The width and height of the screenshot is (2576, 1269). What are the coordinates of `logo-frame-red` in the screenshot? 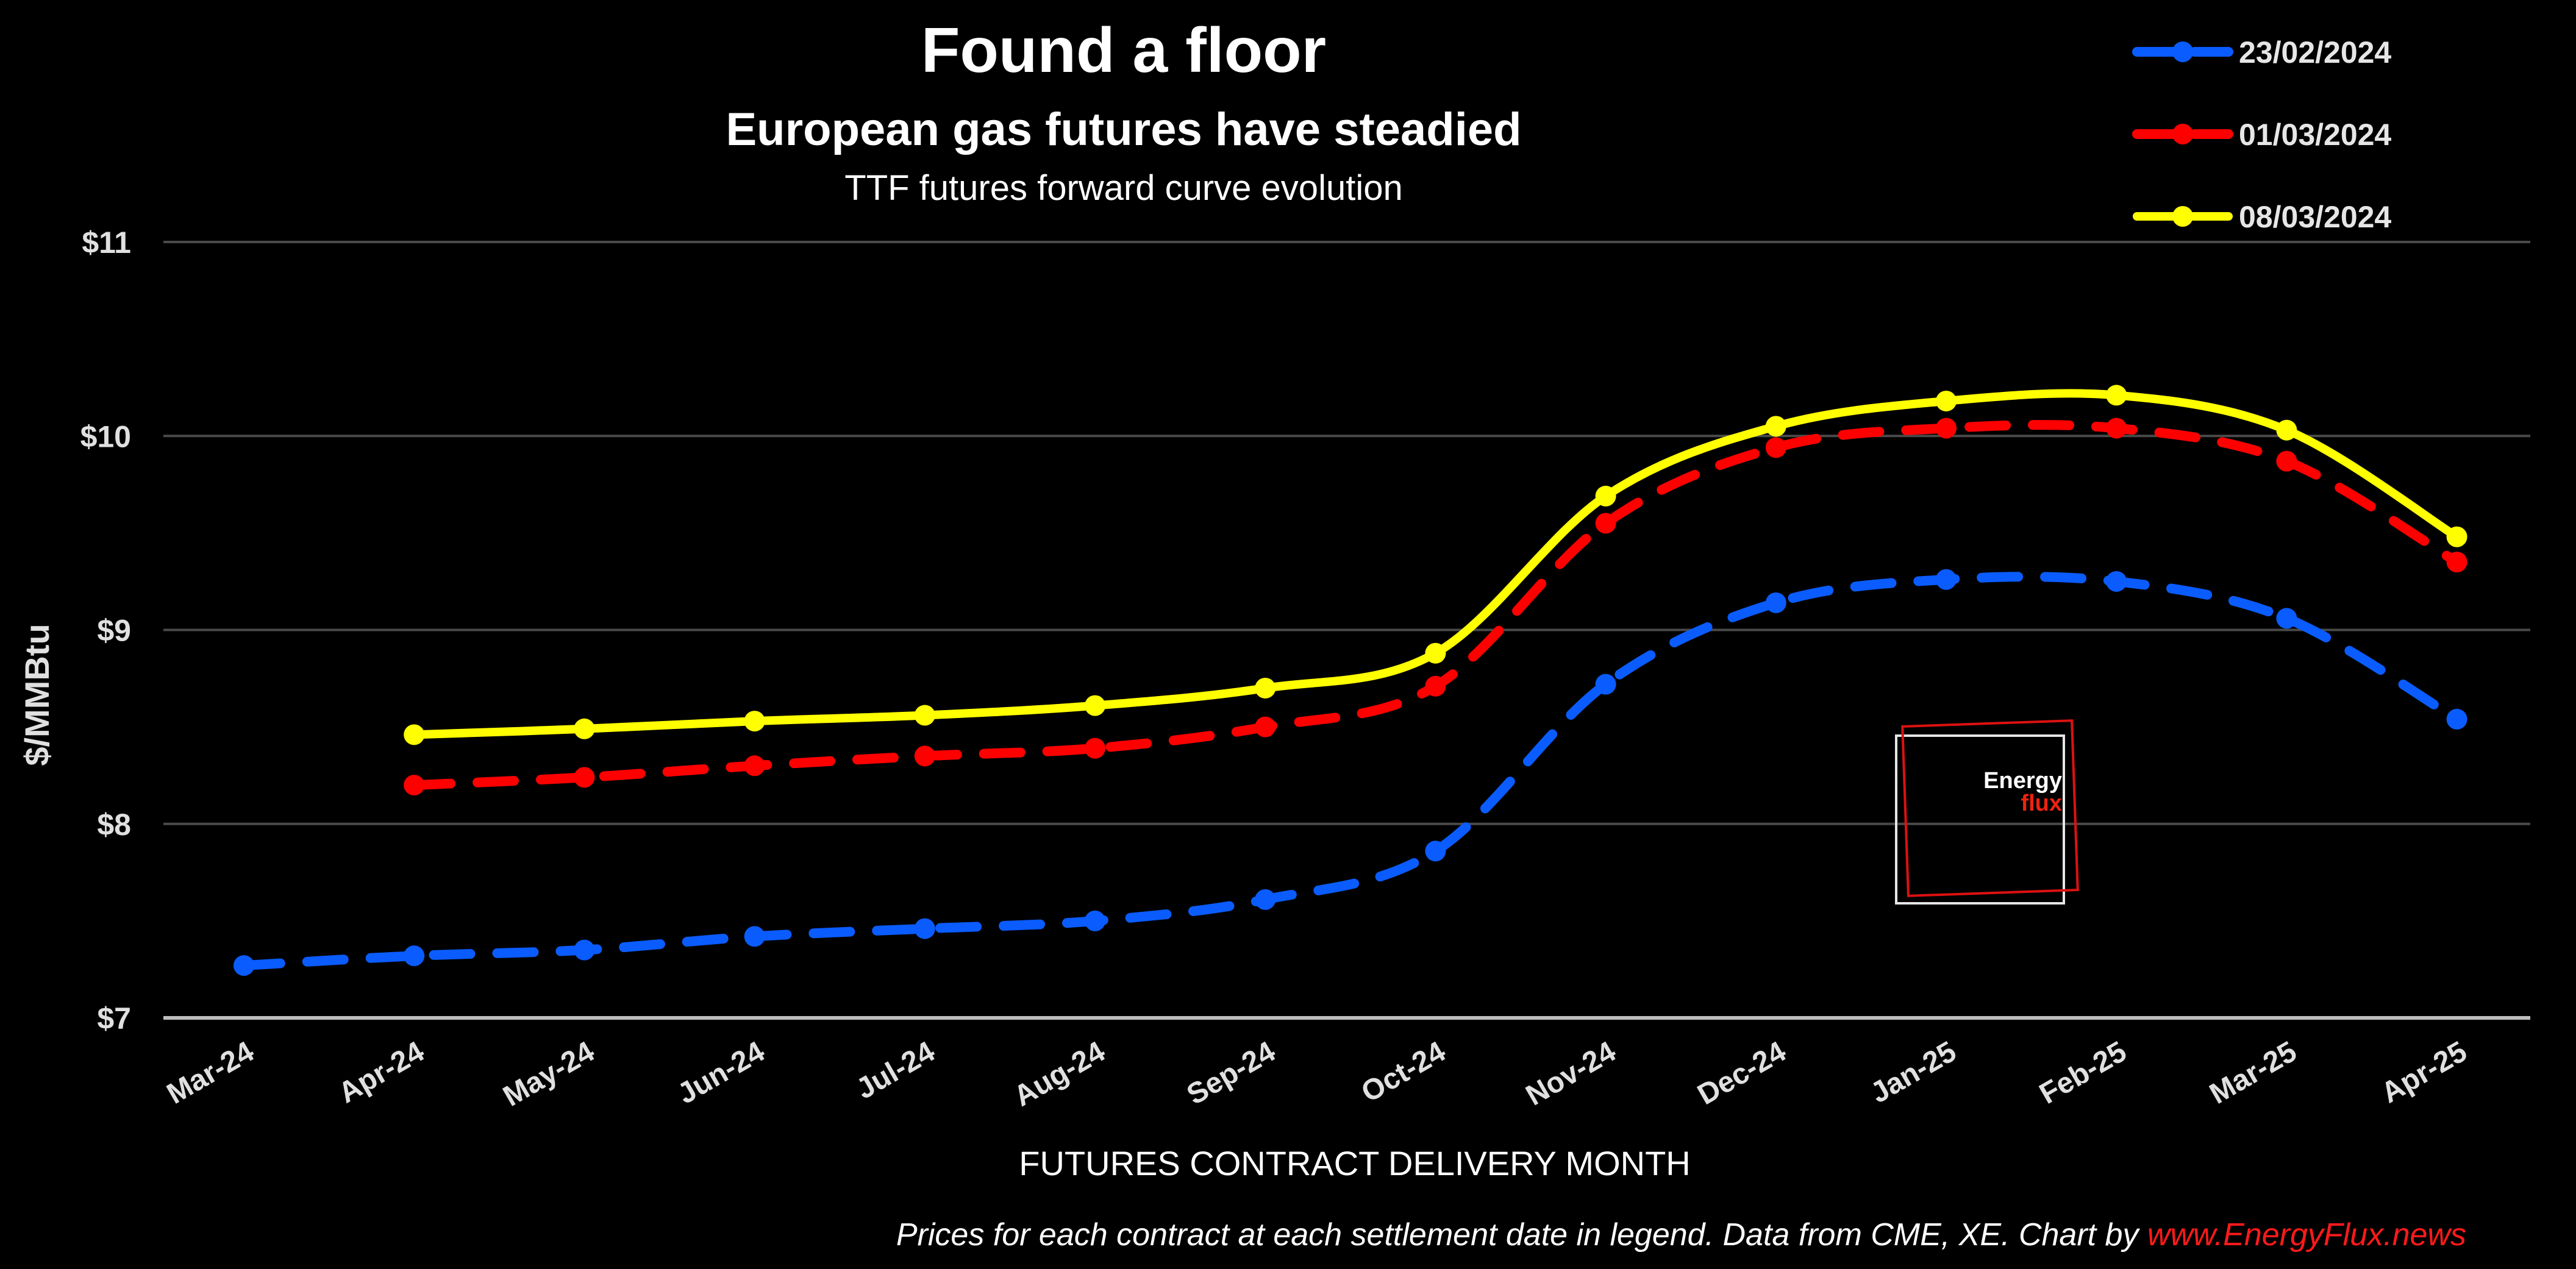 It's located at (1990, 808).